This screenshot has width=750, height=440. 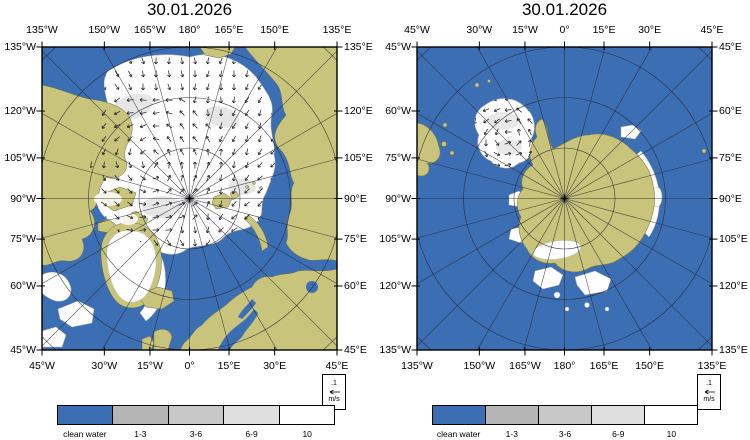 I want to click on white-sea, so click(x=312, y=287).